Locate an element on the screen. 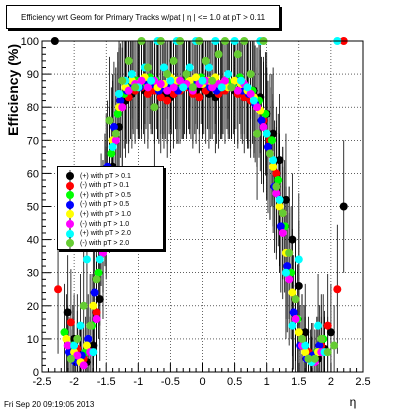 This screenshot has height=414, width=400. legend-label: (-) with pT > 0.5 is located at coordinates (105, 205).